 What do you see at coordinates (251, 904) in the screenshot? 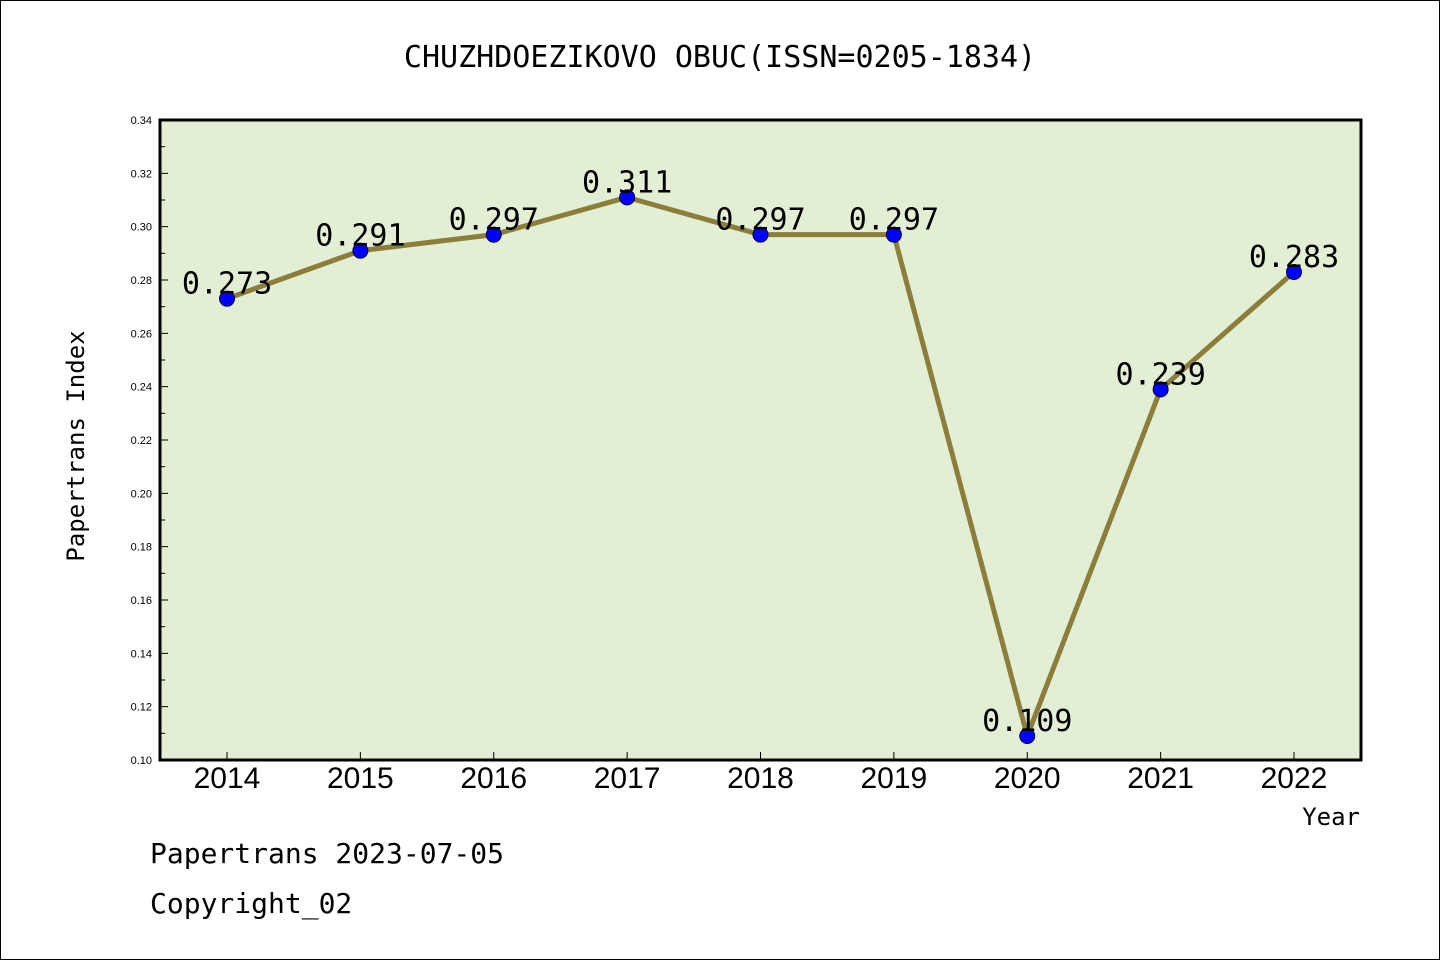
I see `footer-copyright: Copyright_02` at bounding box center [251, 904].